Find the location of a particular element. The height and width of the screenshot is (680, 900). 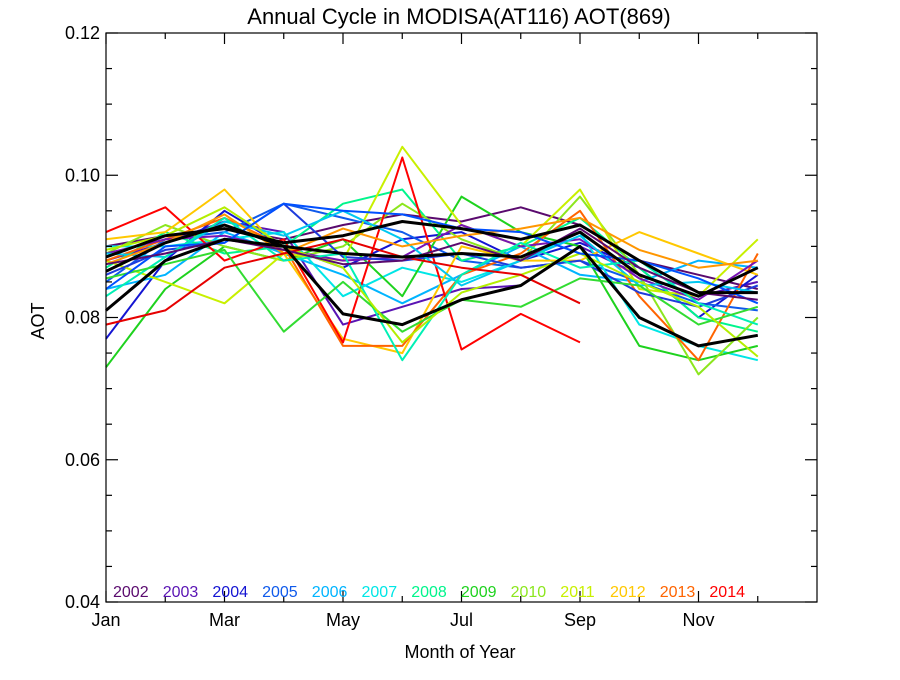

x-tick-label: Mar is located at coordinates (224, 620).